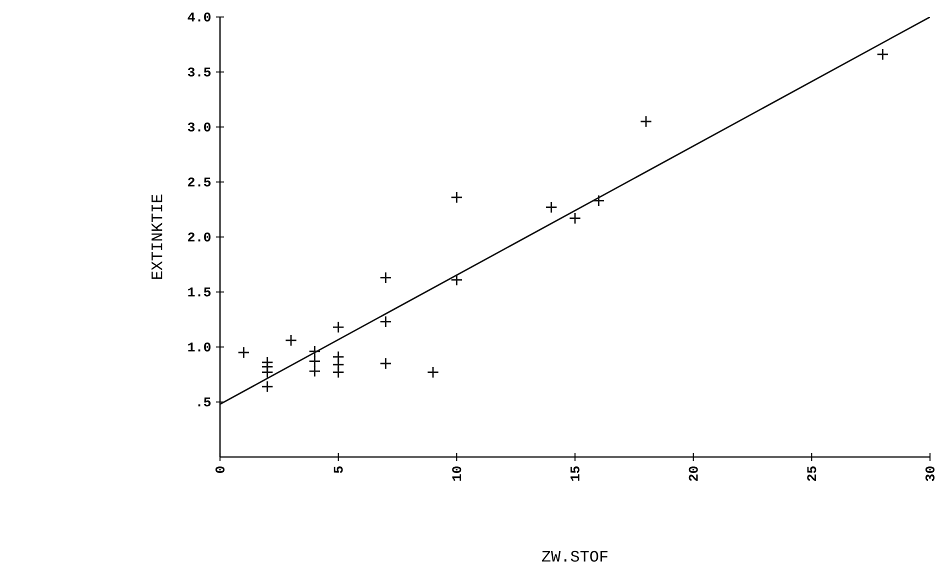  I want to click on y-tick-label: 3.5, so click(199, 72).